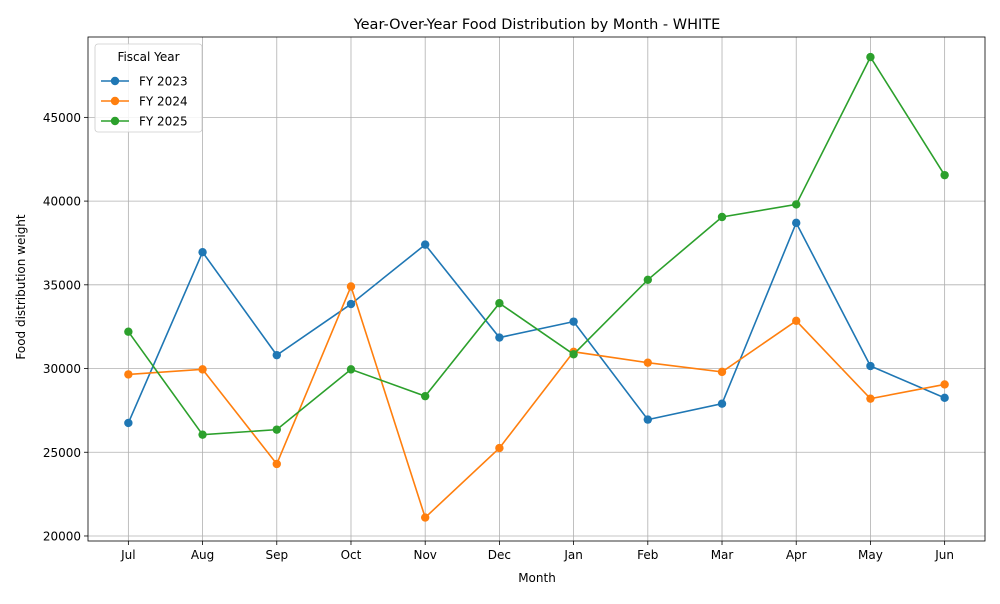 The image size is (1000, 604). What do you see at coordinates (62, 536) in the screenshot?
I see `y-tick-label: 20000` at bounding box center [62, 536].